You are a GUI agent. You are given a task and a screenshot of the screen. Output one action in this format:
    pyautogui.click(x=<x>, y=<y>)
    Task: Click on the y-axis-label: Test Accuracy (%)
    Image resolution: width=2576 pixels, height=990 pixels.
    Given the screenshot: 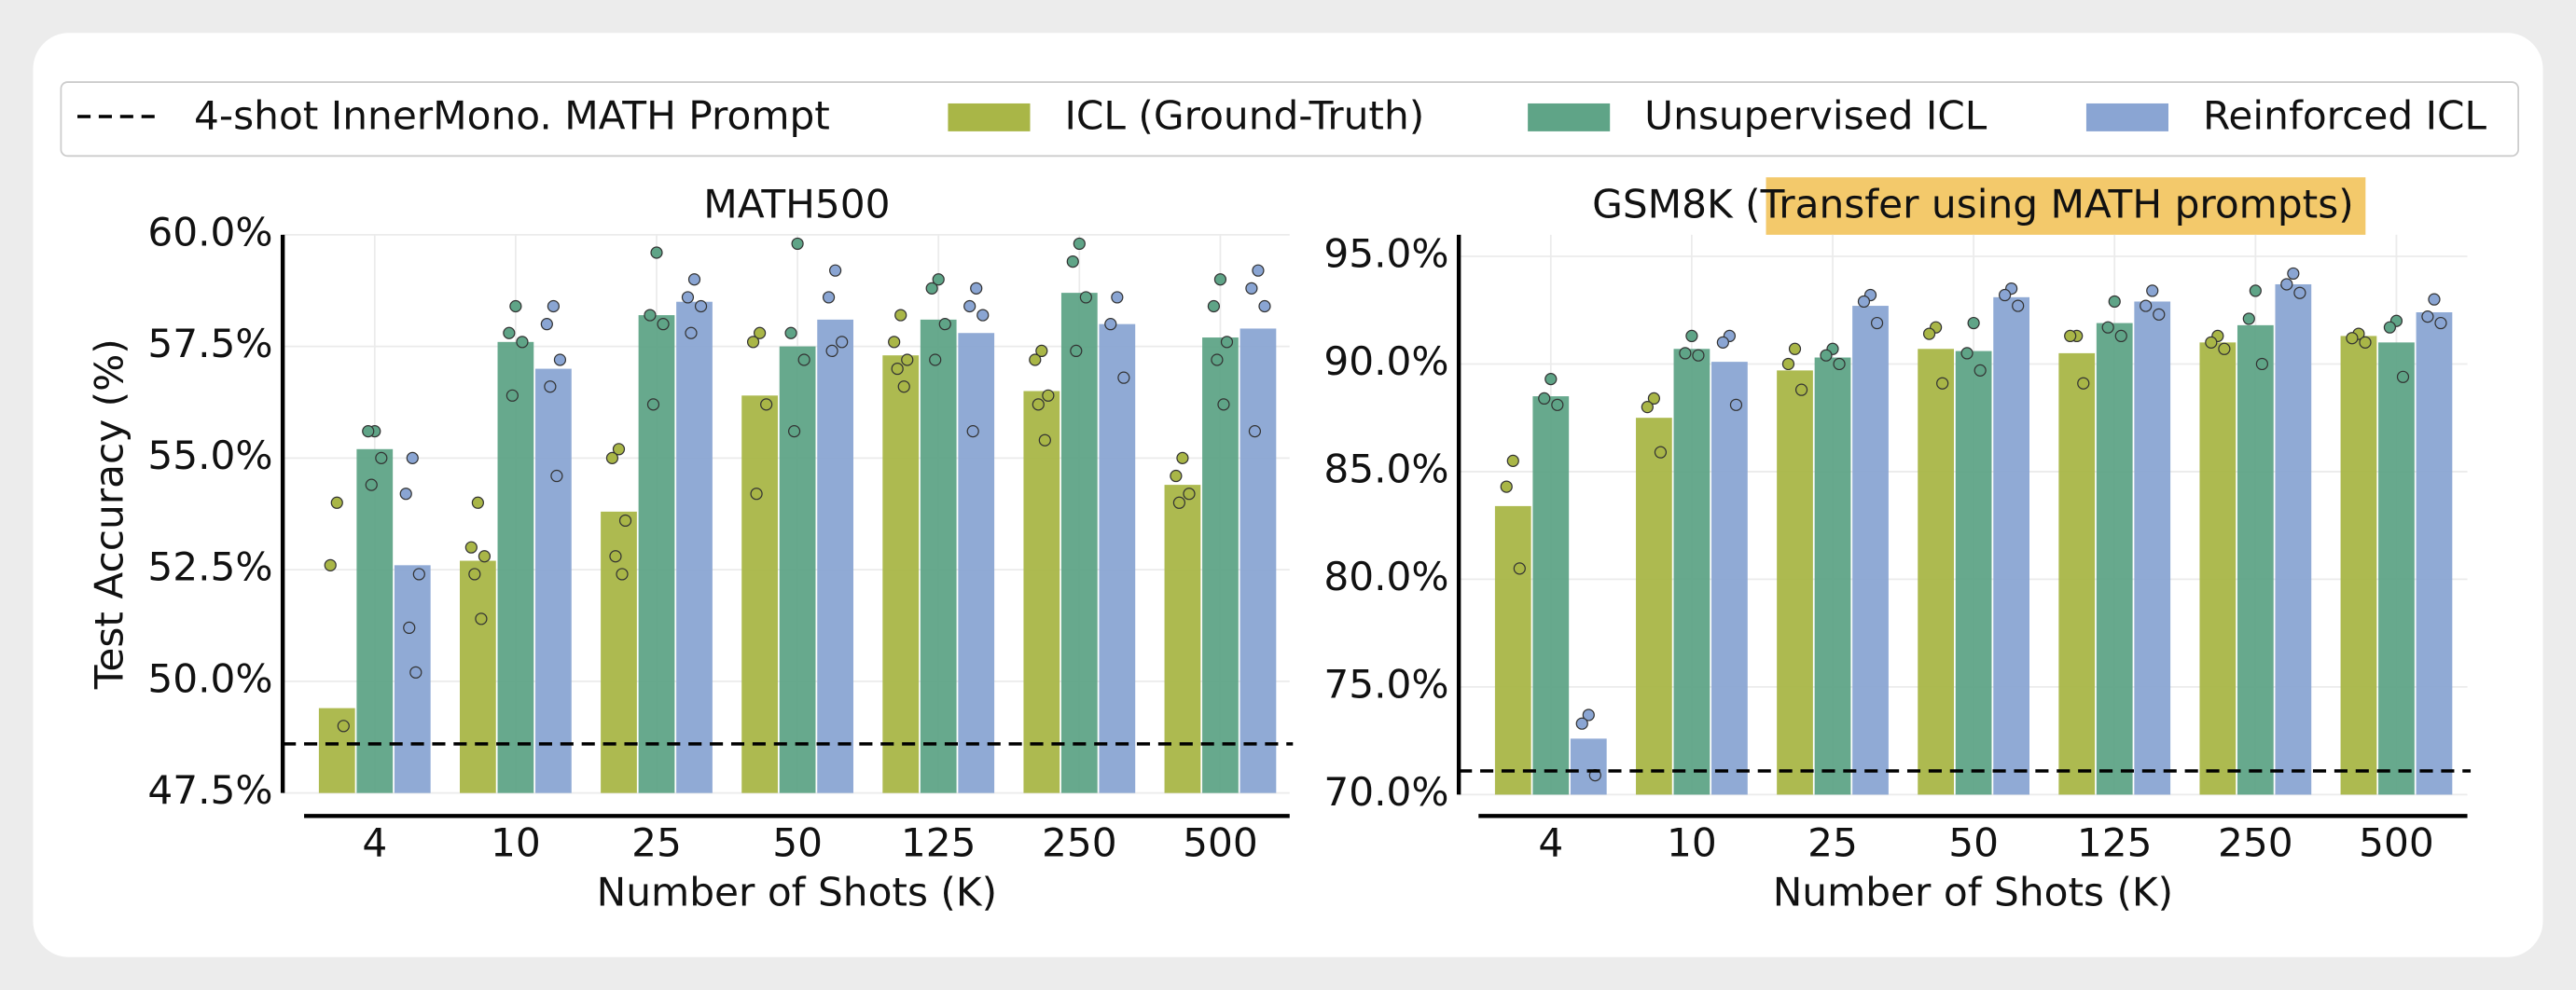 What is the action you would take?
    pyautogui.click(x=109, y=514)
    